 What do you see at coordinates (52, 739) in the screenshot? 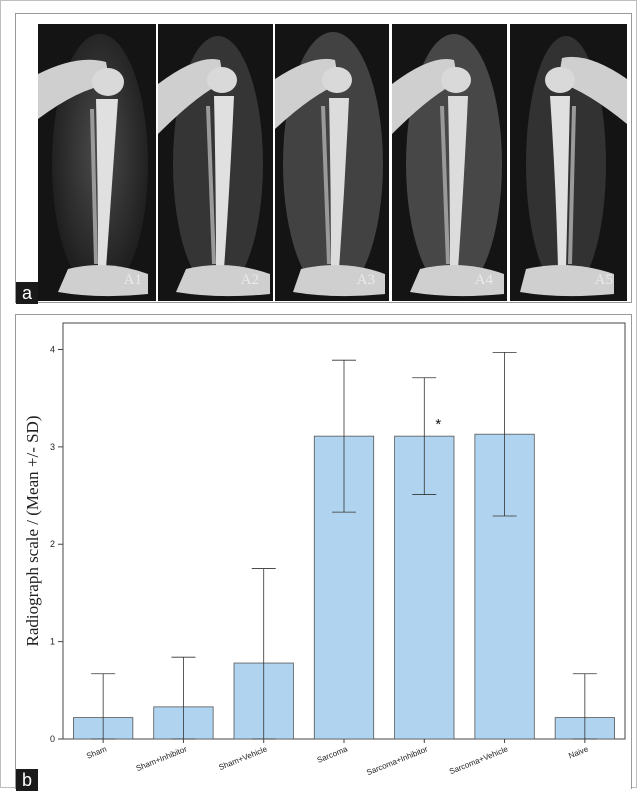
I see `y-tick-label: 0` at bounding box center [52, 739].